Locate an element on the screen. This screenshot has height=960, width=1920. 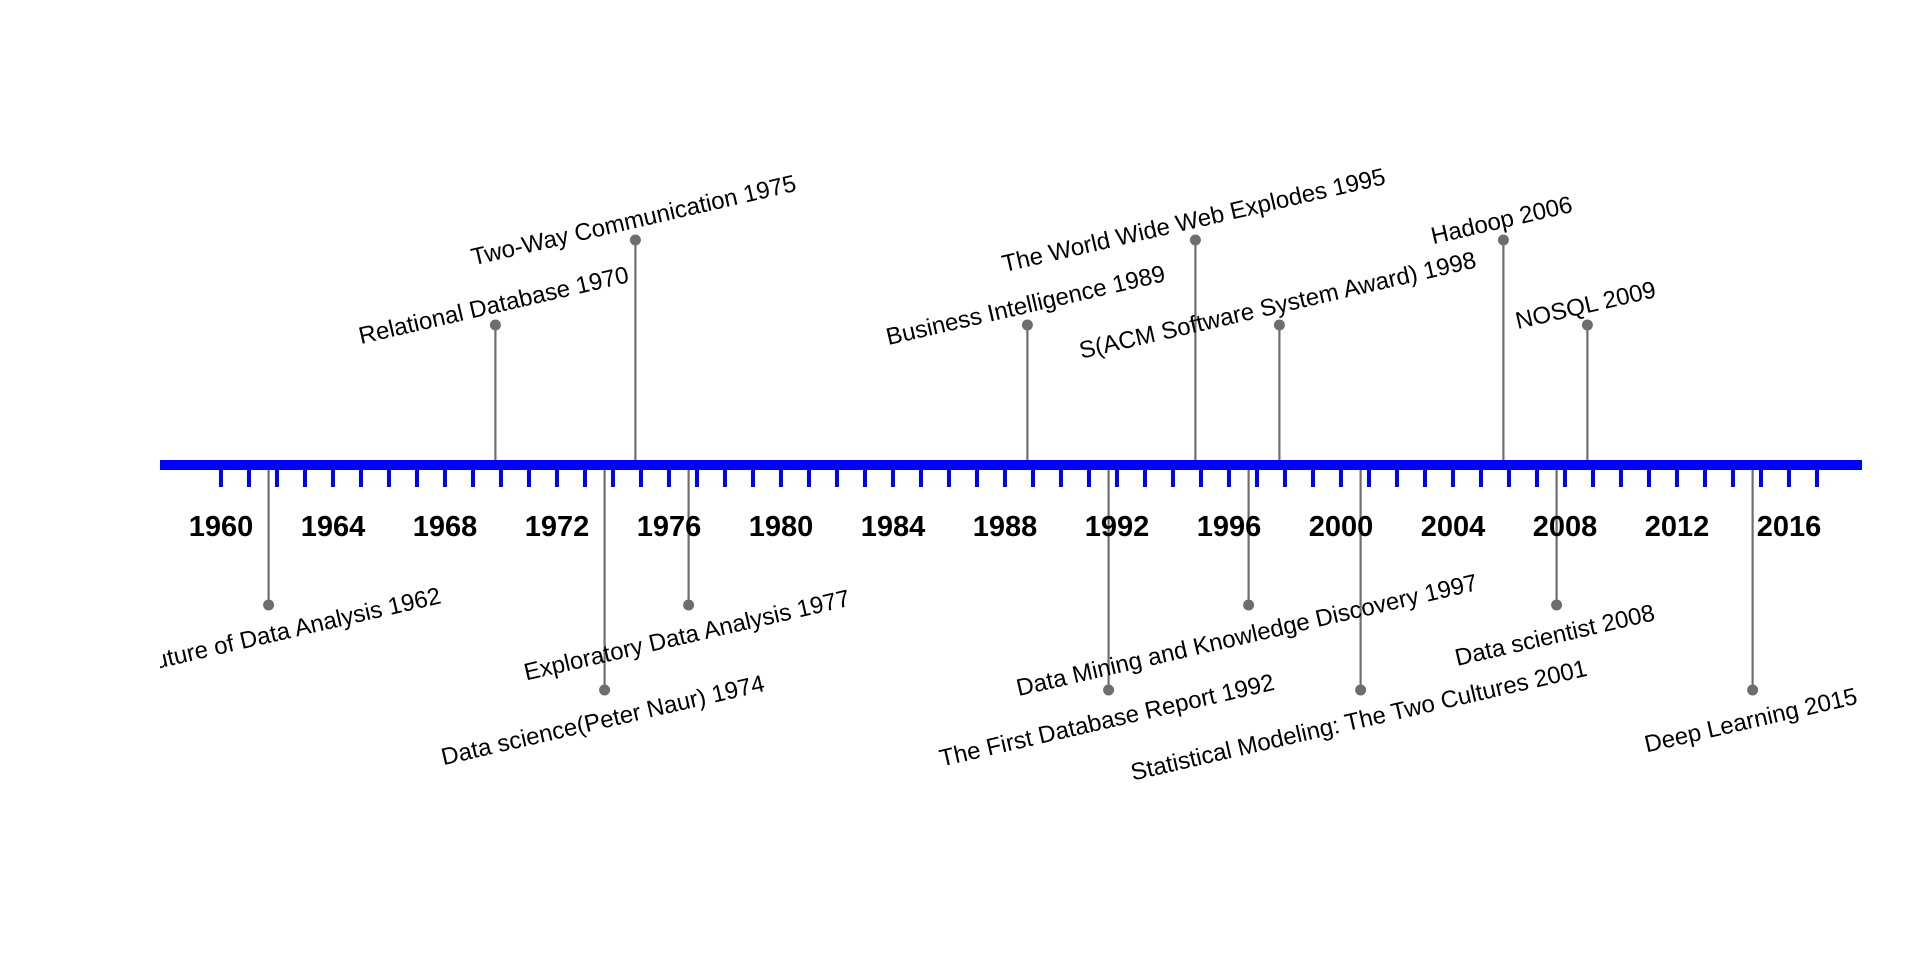
tick-label: 2004 is located at coordinates (1453, 527).